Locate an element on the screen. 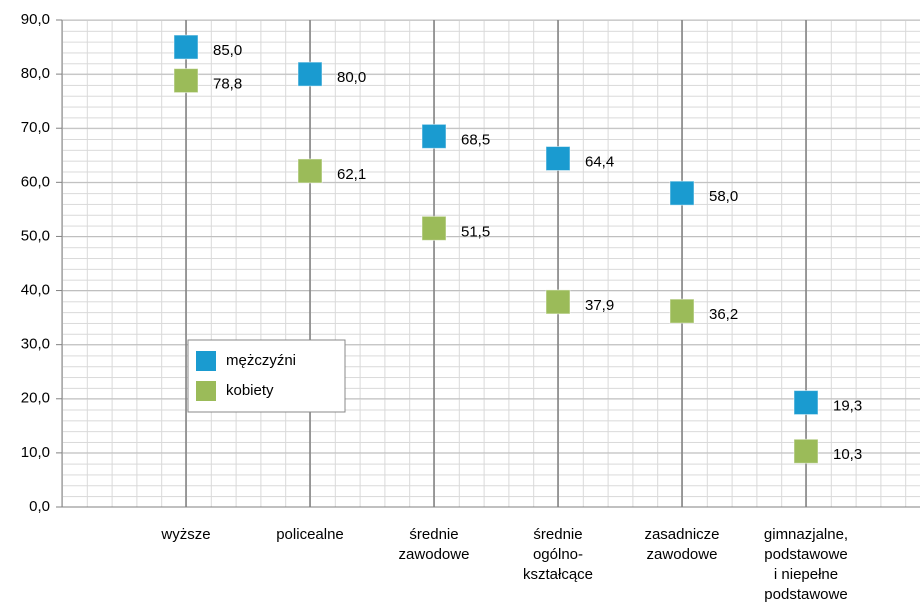 The width and height of the screenshot is (920, 604). x-tick-label: średnie zawodowe is located at coordinates (434, 544).